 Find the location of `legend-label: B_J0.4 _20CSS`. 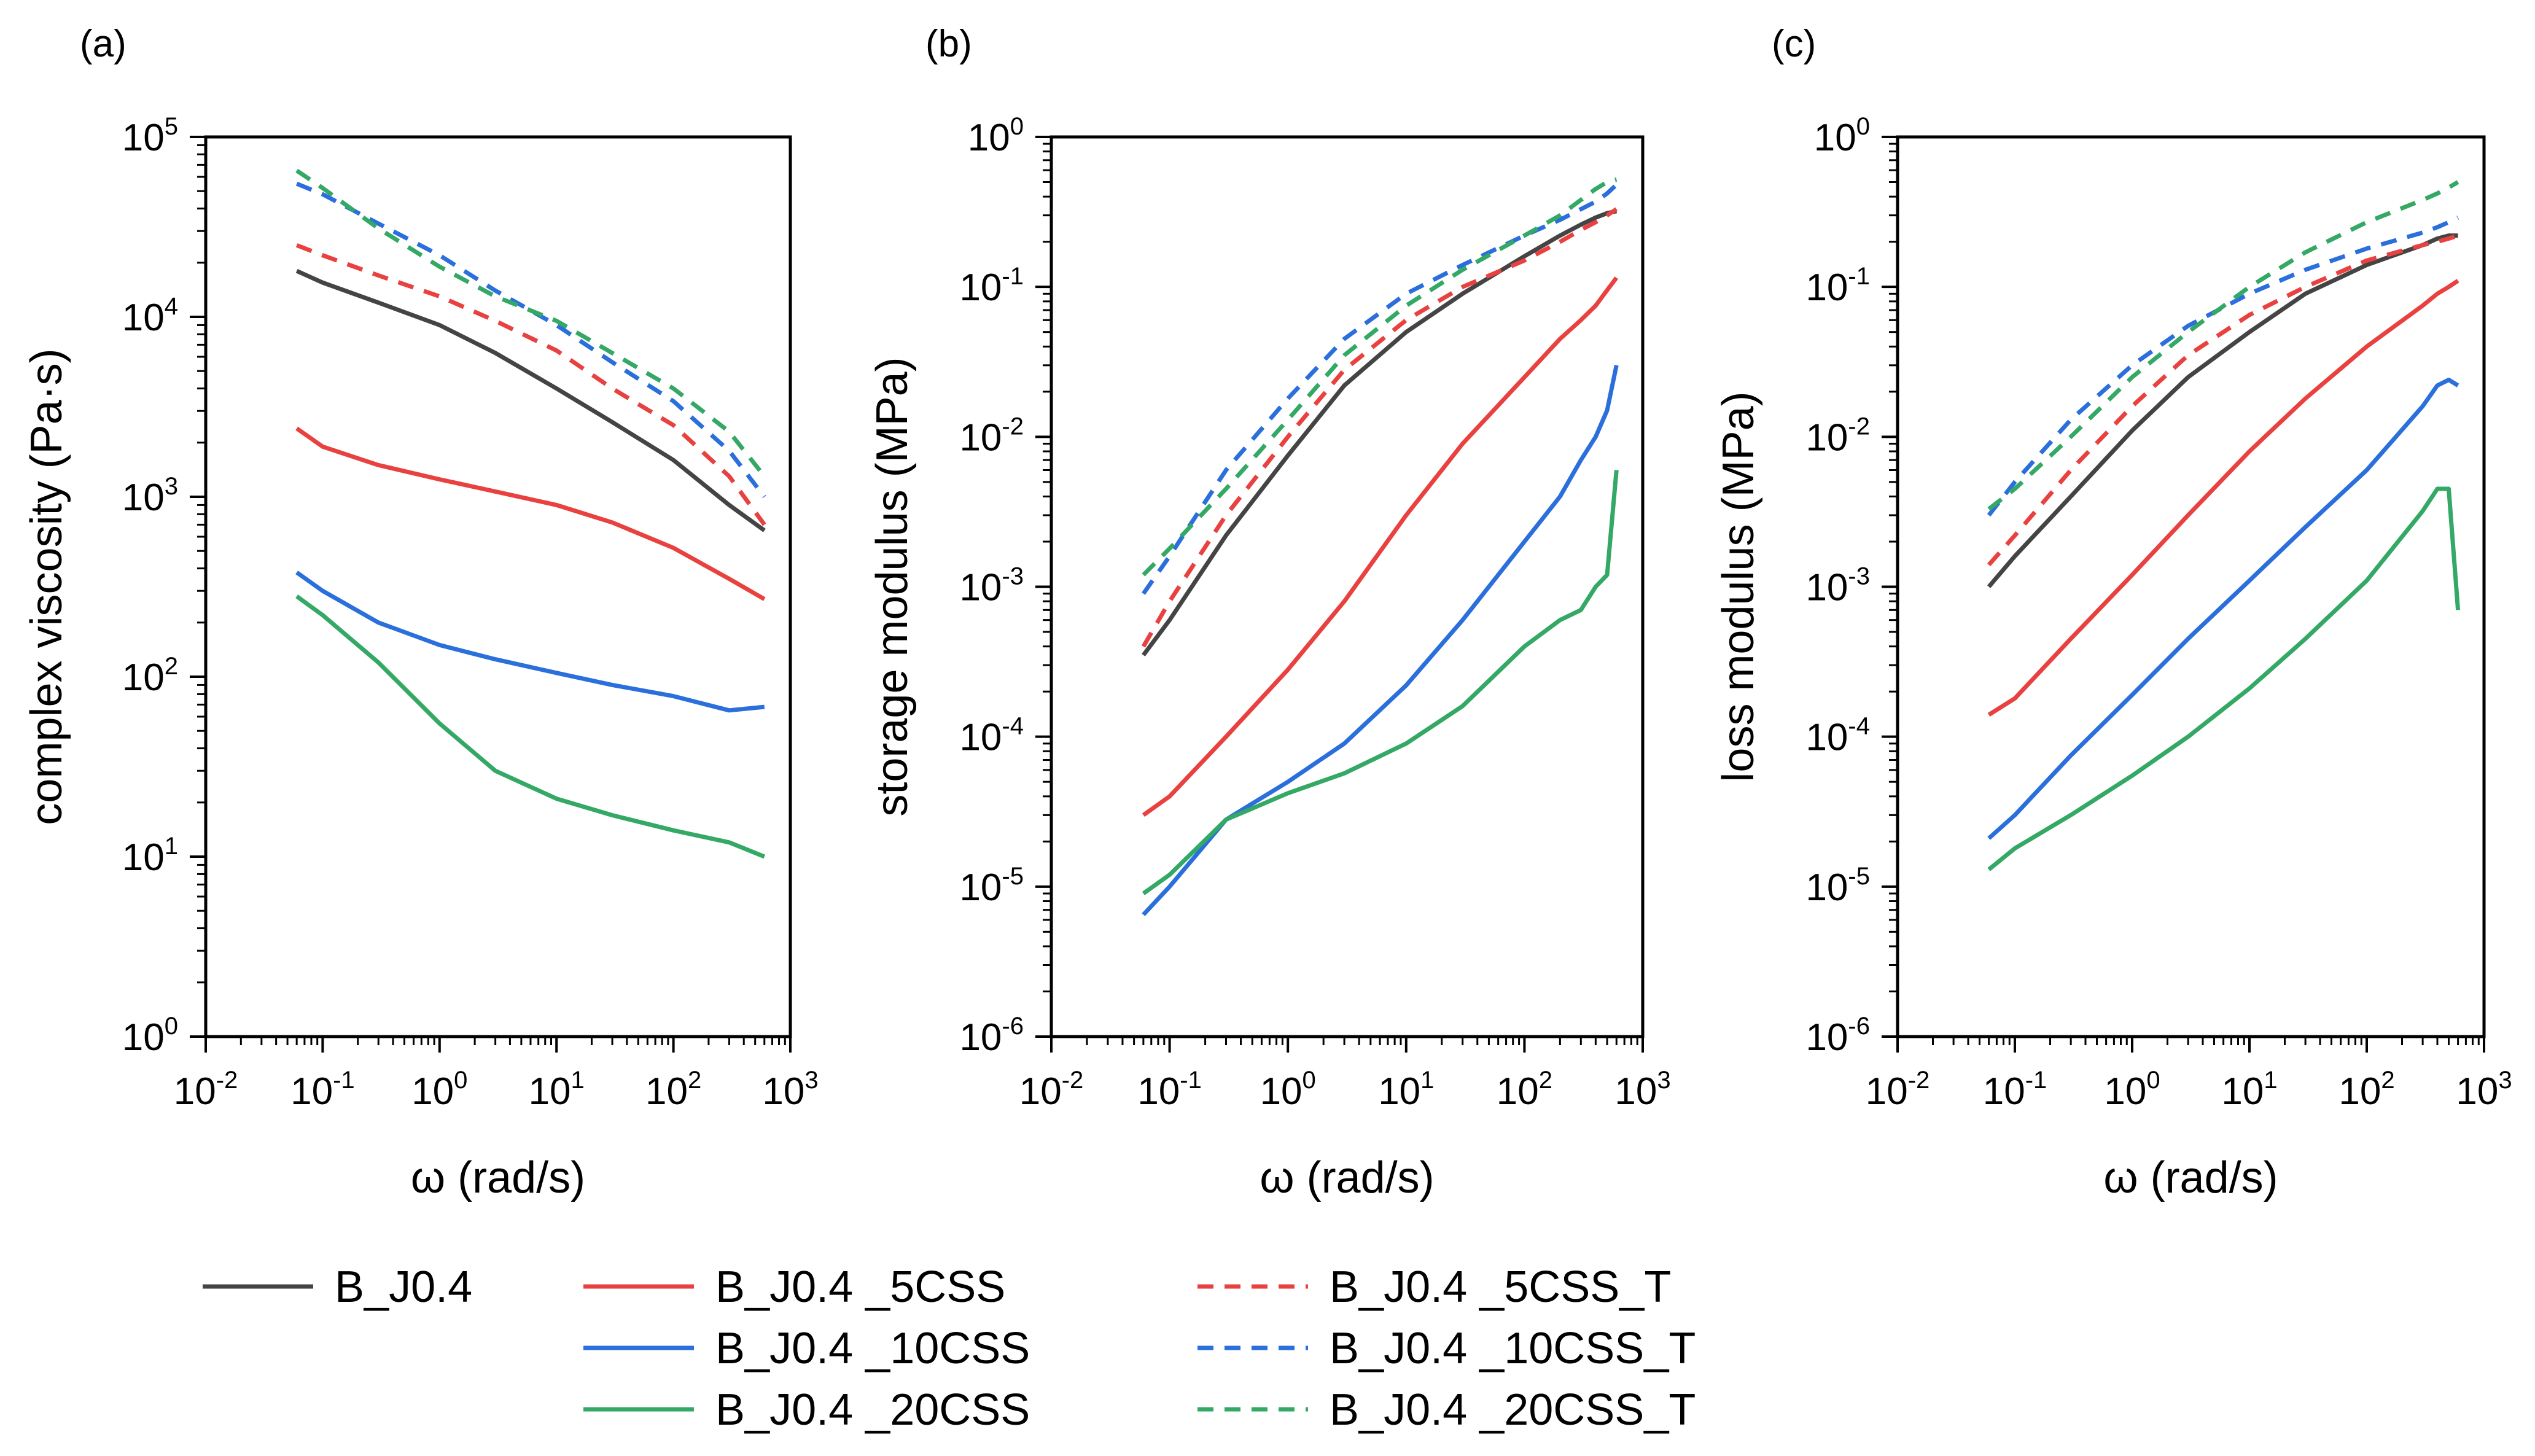

legend-label: B_J0.4 _20CSS is located at coordinates (873, 1410).